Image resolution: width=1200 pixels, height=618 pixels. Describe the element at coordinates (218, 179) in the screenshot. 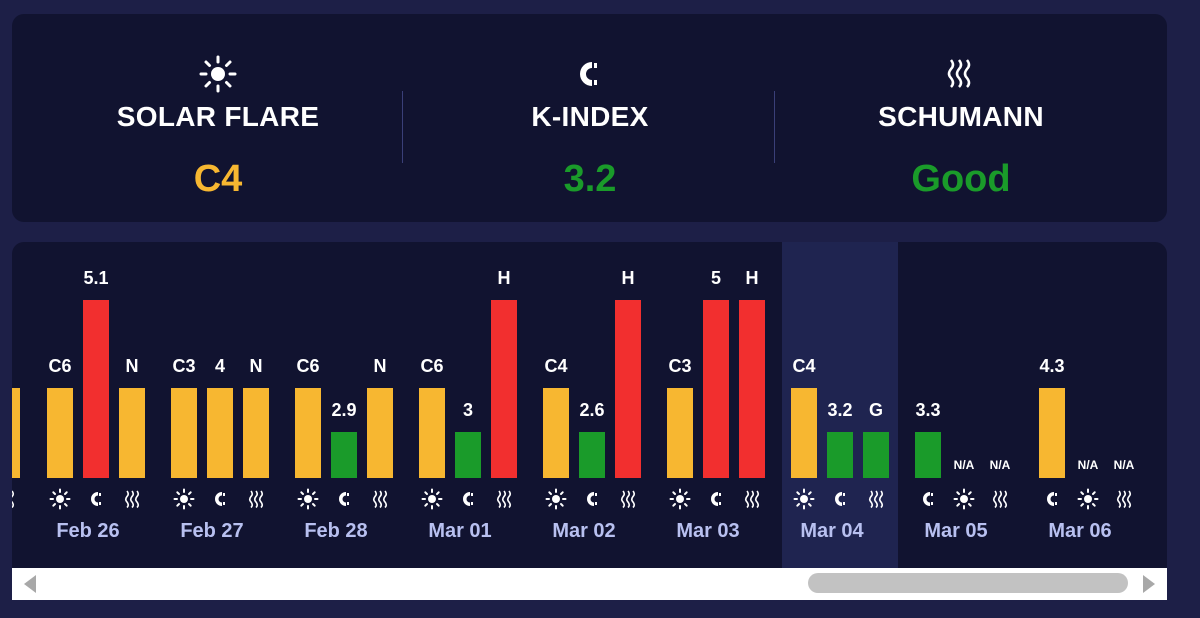

I see `solar-flare-value: C4` at that location.